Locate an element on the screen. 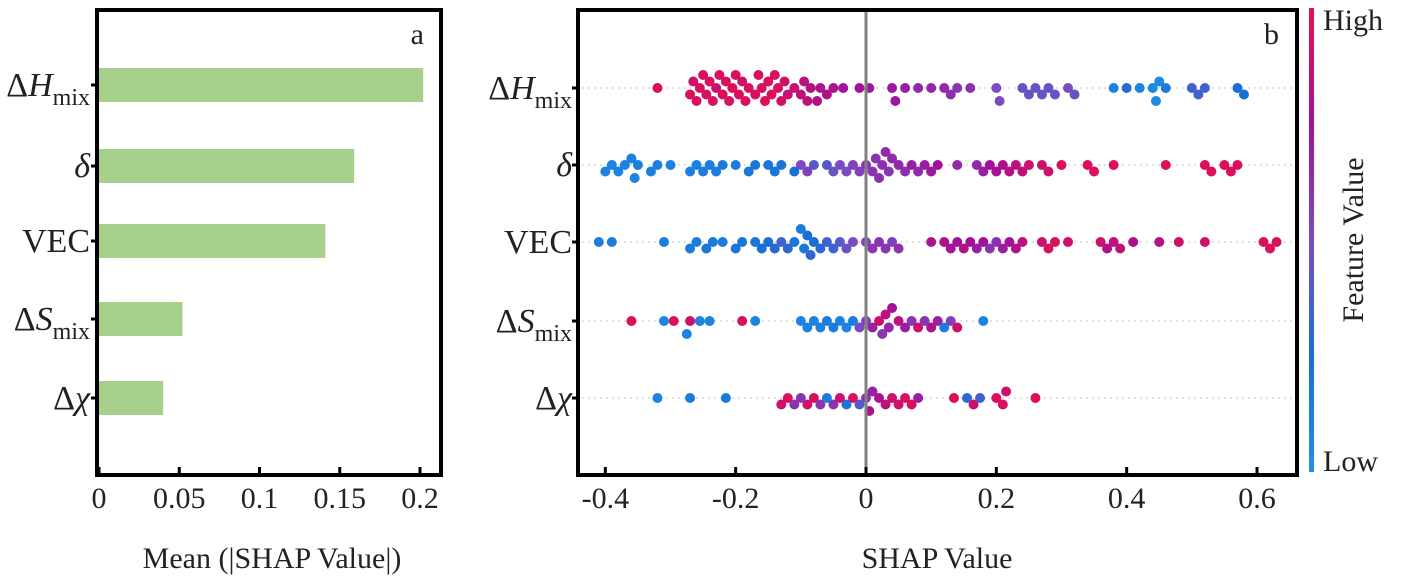 The height and width of the screenshot is (587, 1403). y-tick-label: VEC is located at coordinates (56, 241).